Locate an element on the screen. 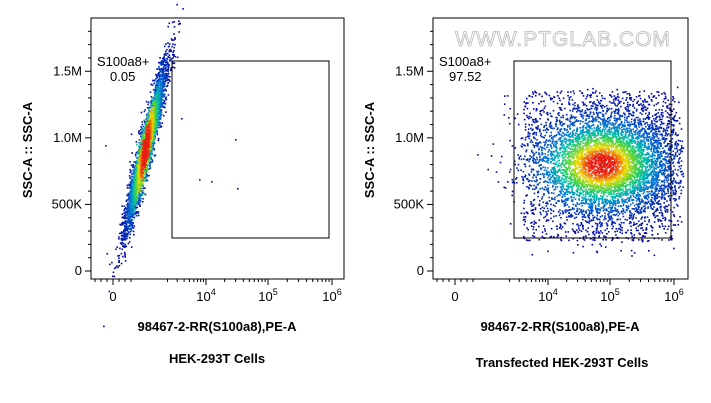 The height and width of the screenshot is (403, 711). y-tick-label: 1.0M is located at coordinates (67, 137).